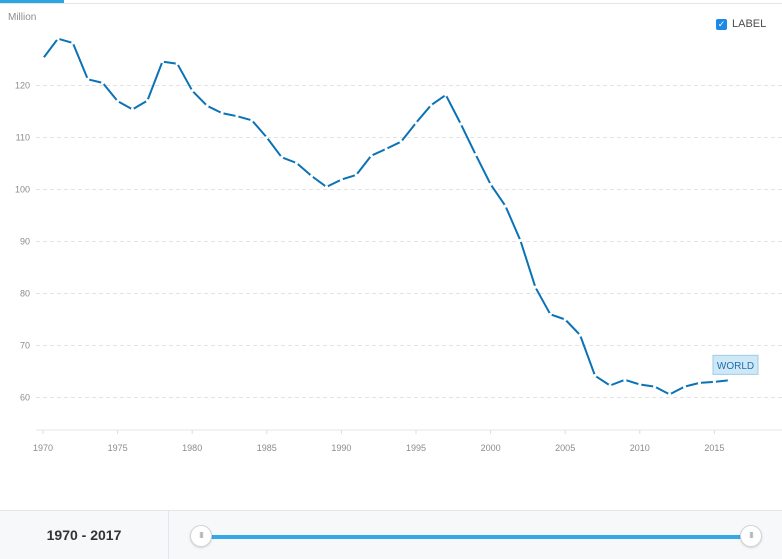 This screenshot has width=782, height=559. Describe the element at coordinates (22, 190) in the screenshot. I see `y-tick-label: 100` at that location.